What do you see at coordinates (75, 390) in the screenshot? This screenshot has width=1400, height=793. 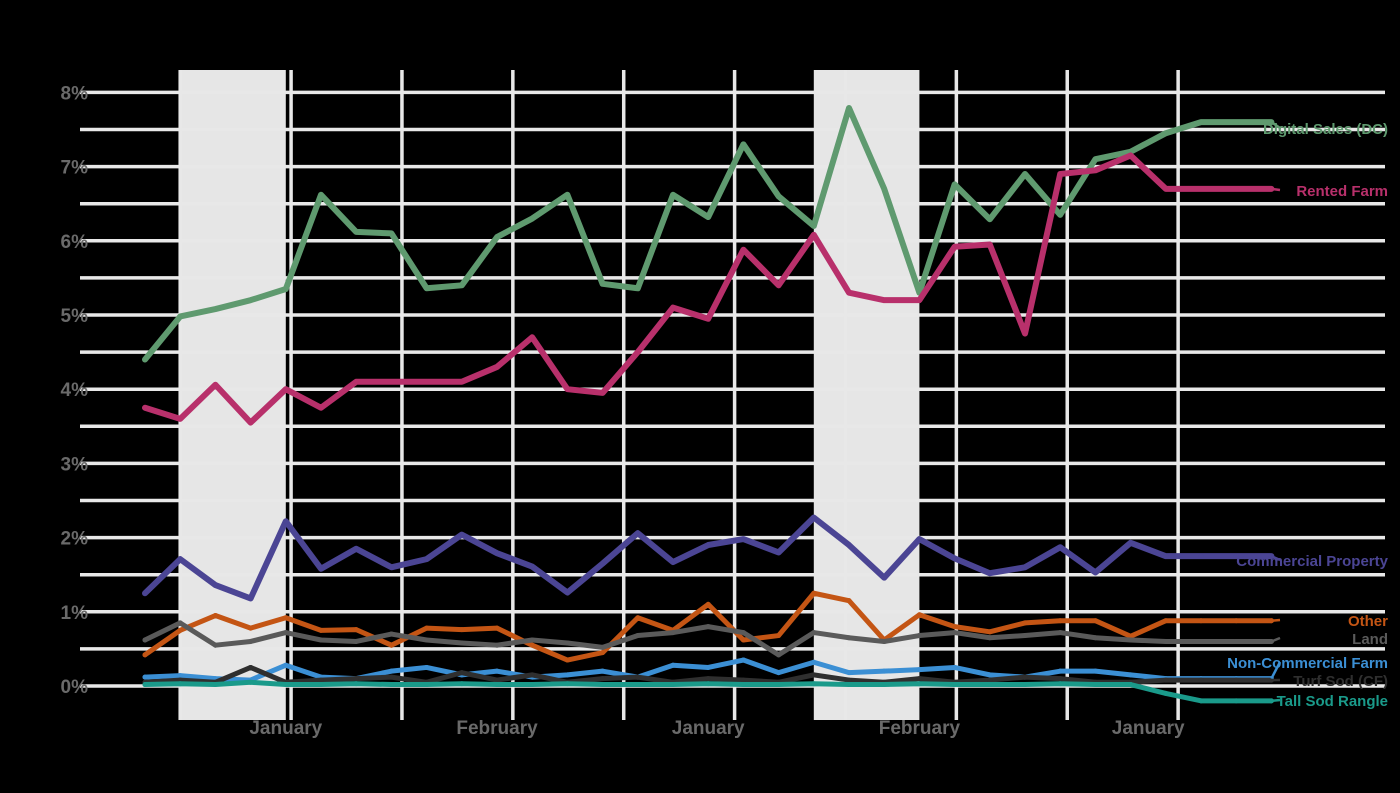 I see `y-axis-ticks: 0%1%2%3%4%5%6%7%8%` at bounding box center [75, 390].